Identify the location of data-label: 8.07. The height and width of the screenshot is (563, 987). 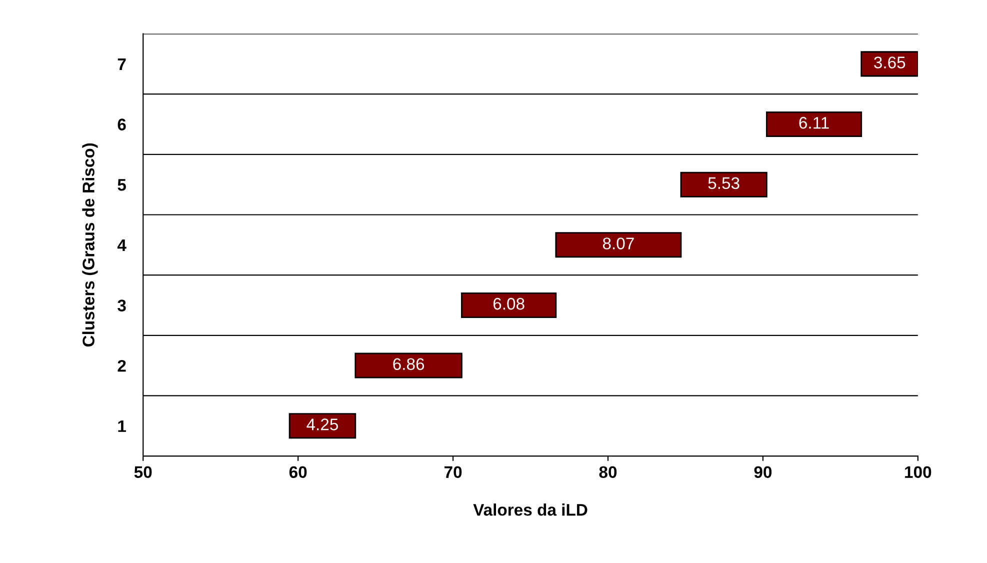
(618, 244).